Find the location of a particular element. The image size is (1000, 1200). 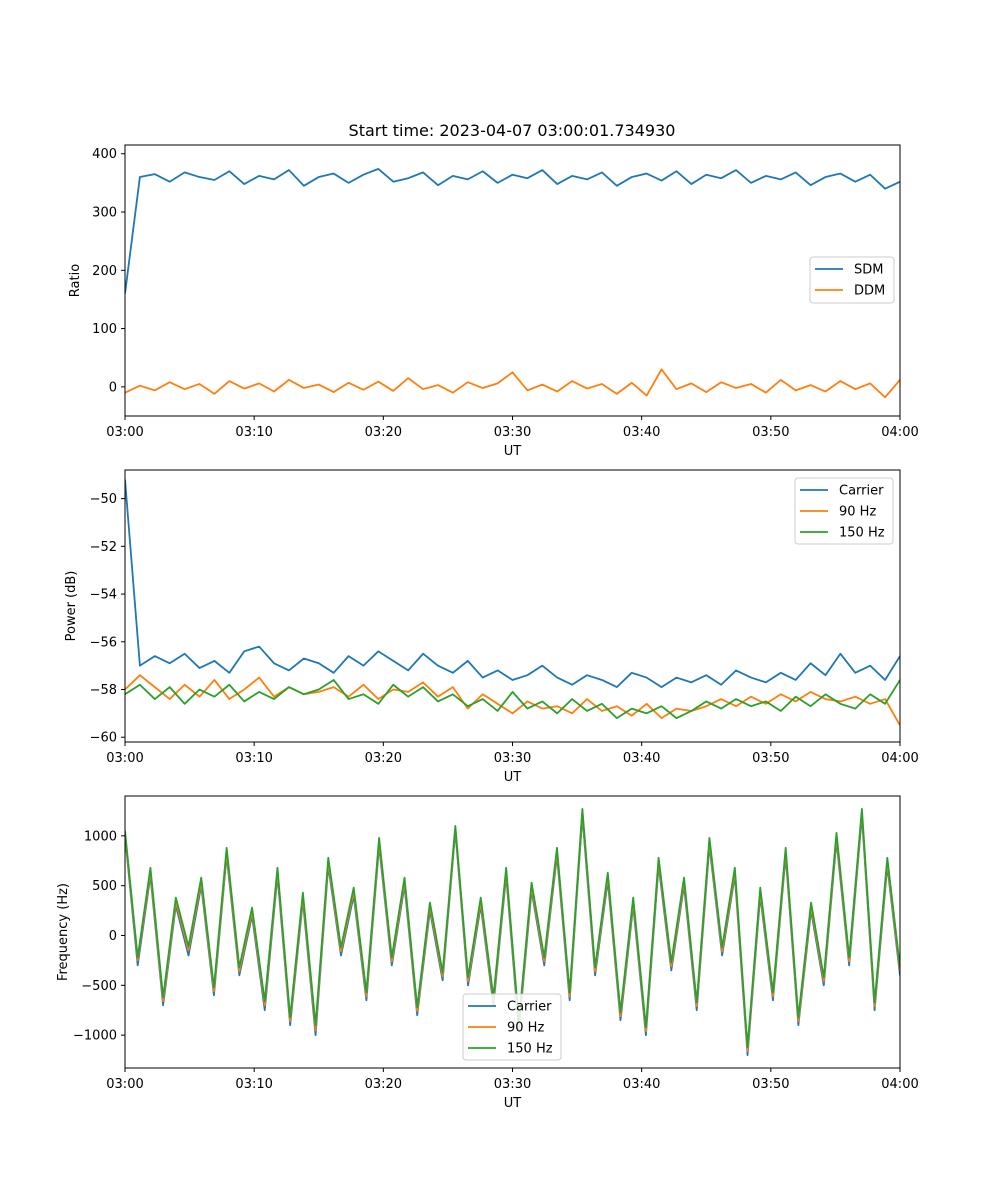

y-tick-label: −58 is located at coordinates (103, 690).